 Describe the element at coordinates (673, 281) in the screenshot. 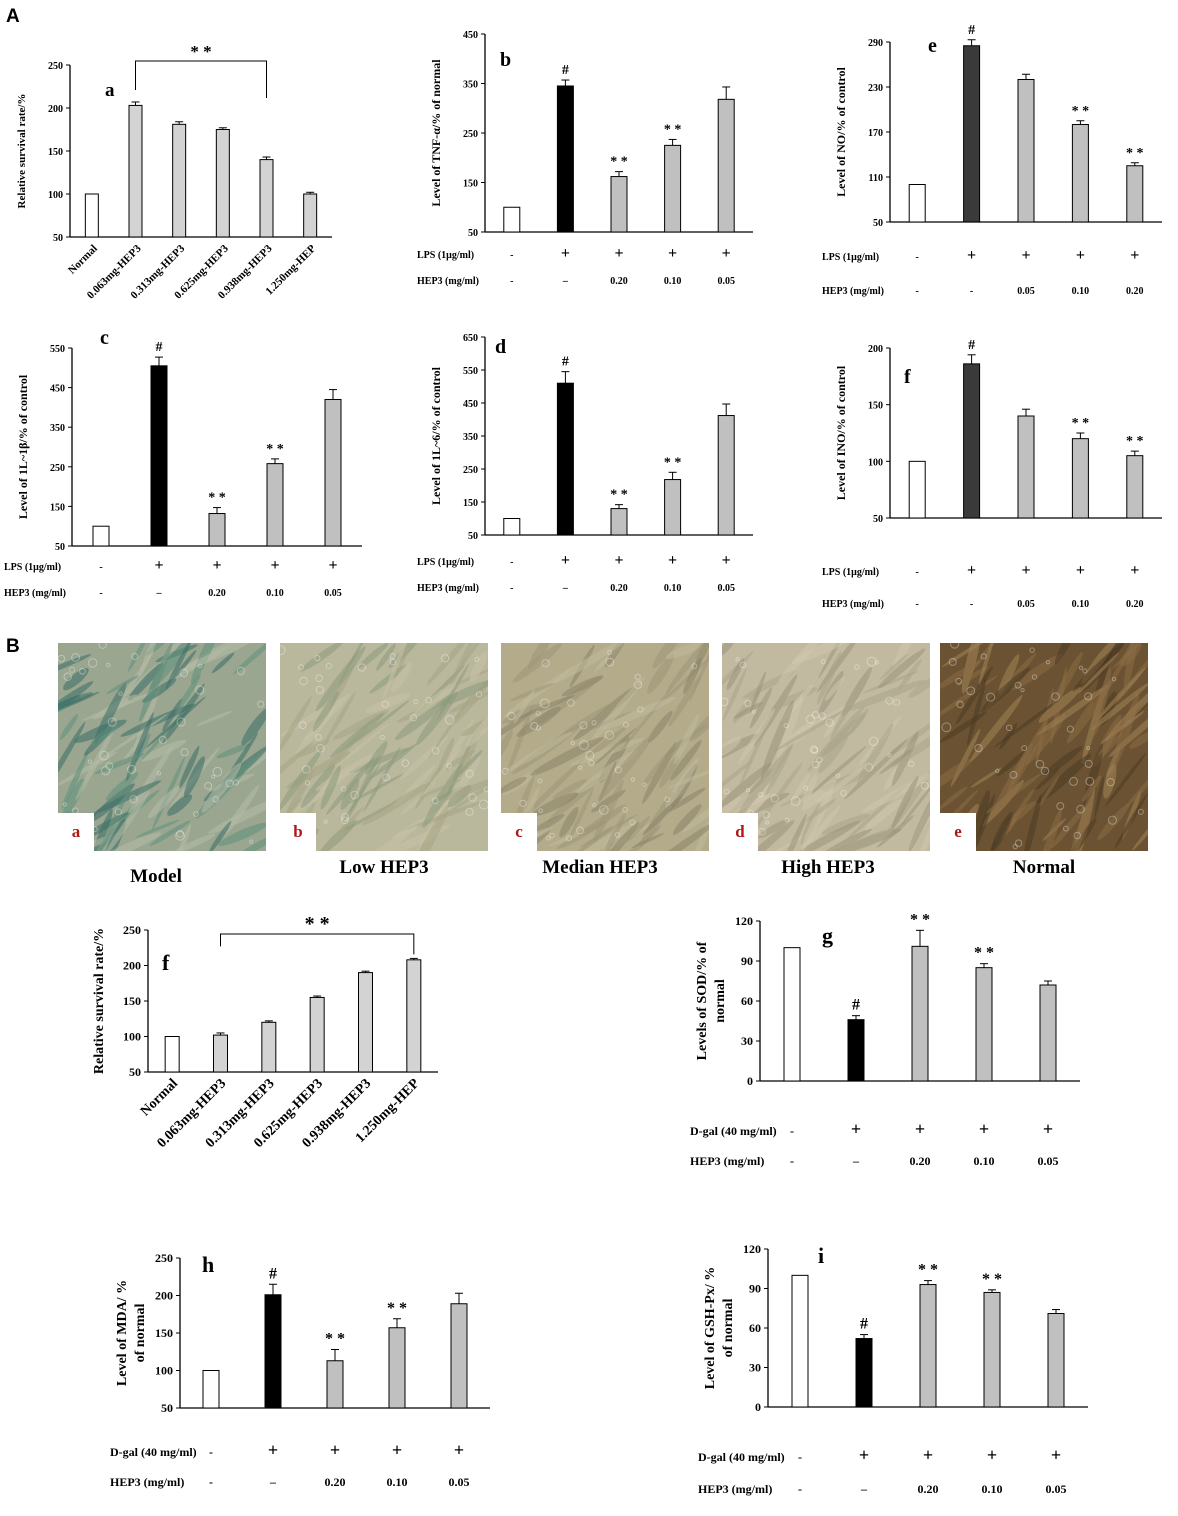

I see `treatment-value: 0.10` at that location.